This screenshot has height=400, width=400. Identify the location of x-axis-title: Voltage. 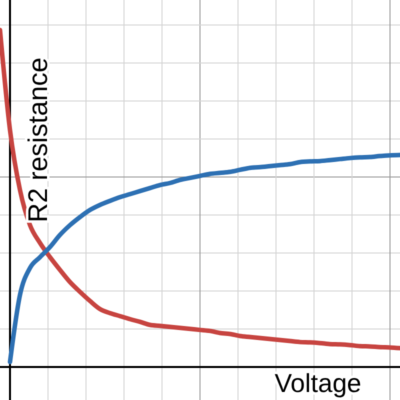
(318, 383).